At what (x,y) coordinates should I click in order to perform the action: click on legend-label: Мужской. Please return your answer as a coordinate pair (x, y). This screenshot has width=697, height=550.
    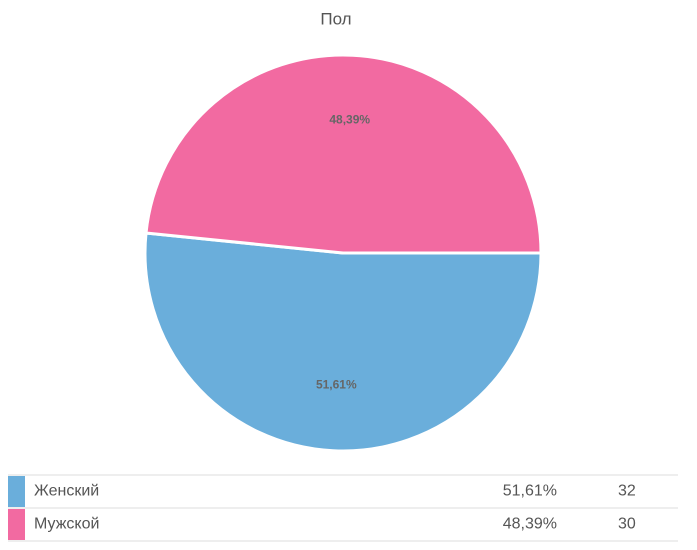
    Looking at the image, I should click on (66, 524).